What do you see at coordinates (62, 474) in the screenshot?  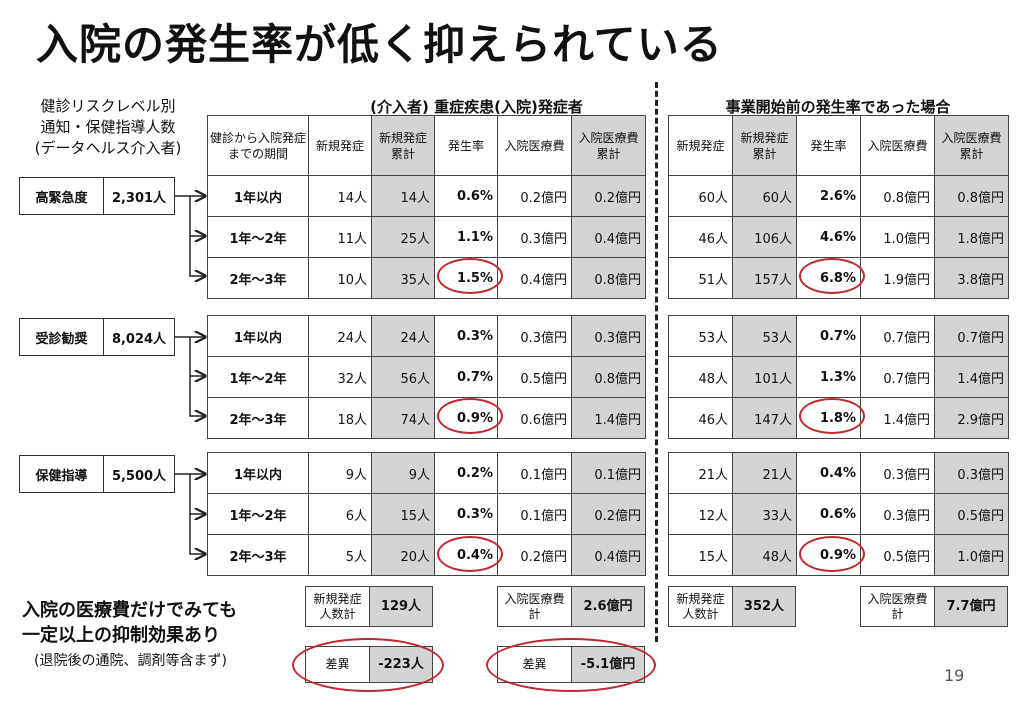 I see `level-name: 保健指導` at bounding box center [62, 474].